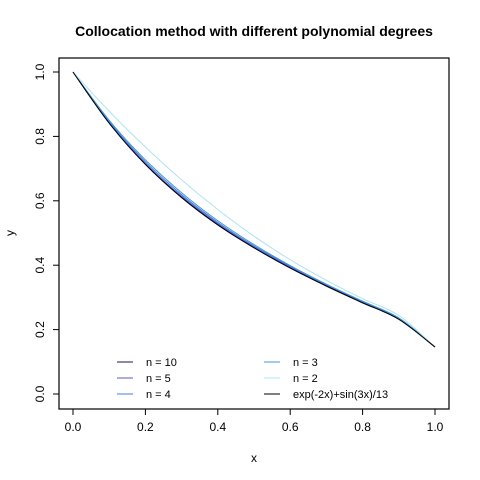 This screenshot has height=480, width=480. I want to click on x-tick-label: 1.0, so click(435, 427).